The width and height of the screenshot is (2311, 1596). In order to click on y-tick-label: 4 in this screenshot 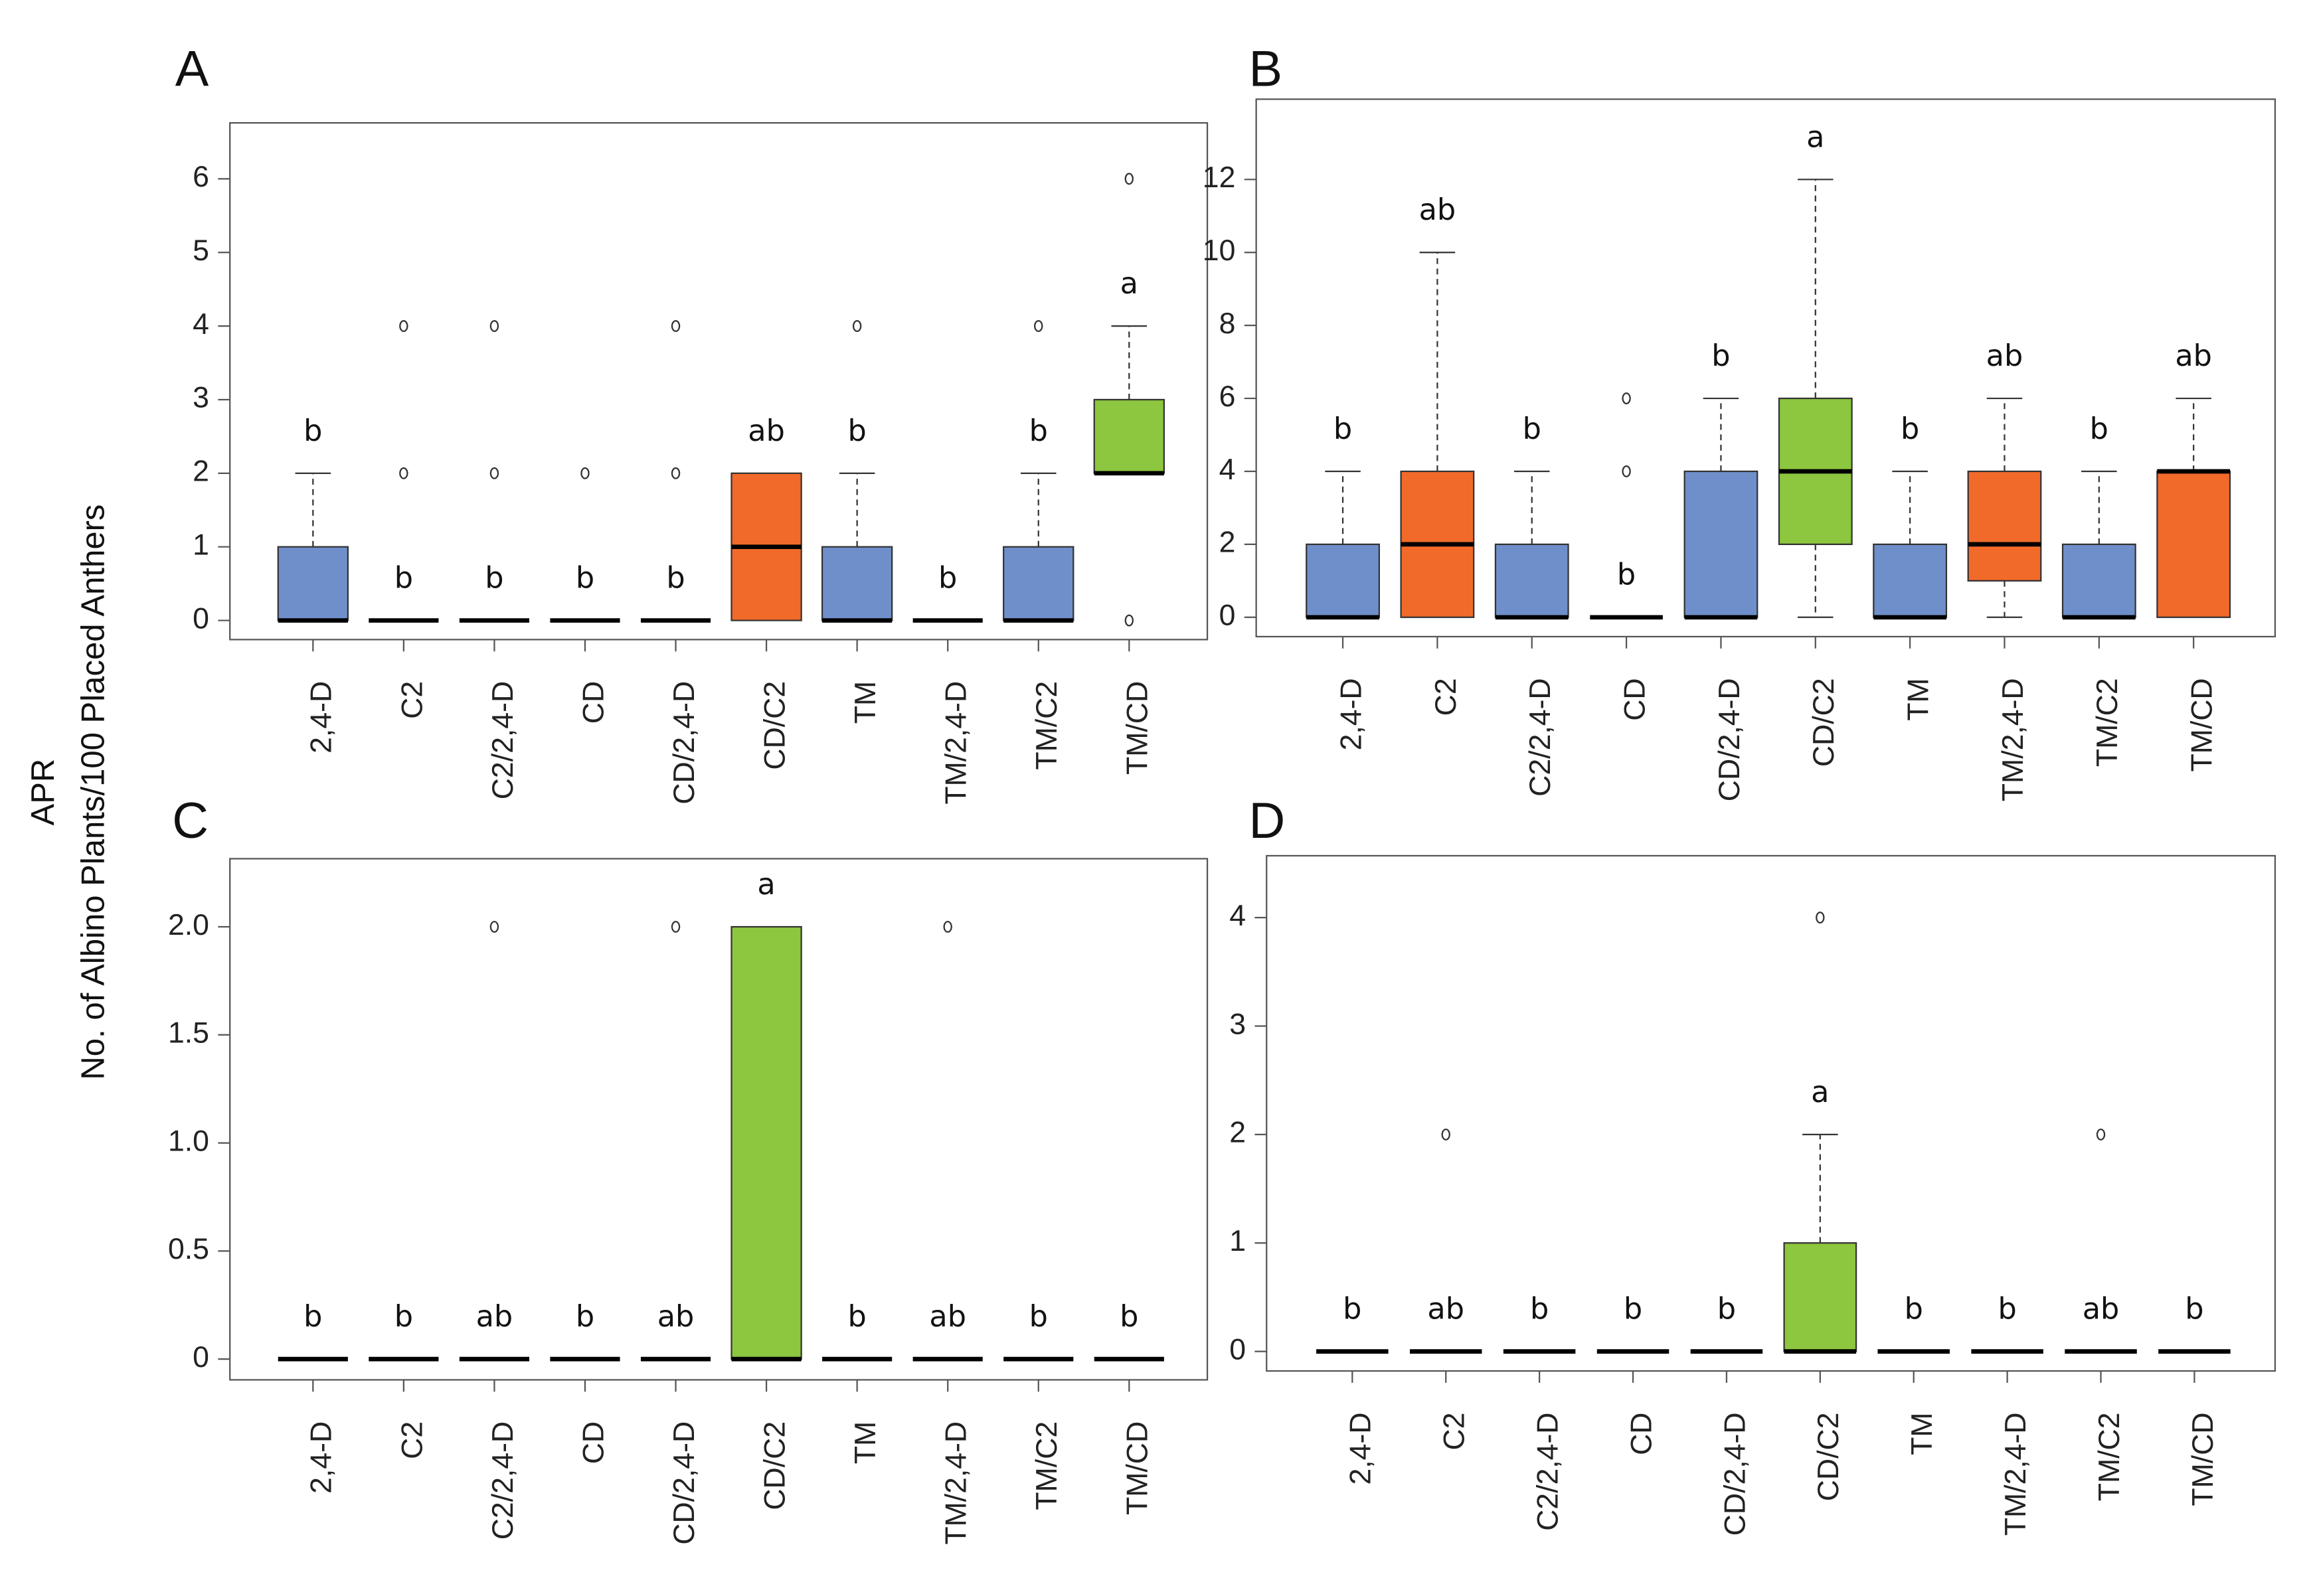, I will do `click(1228, 469)`.